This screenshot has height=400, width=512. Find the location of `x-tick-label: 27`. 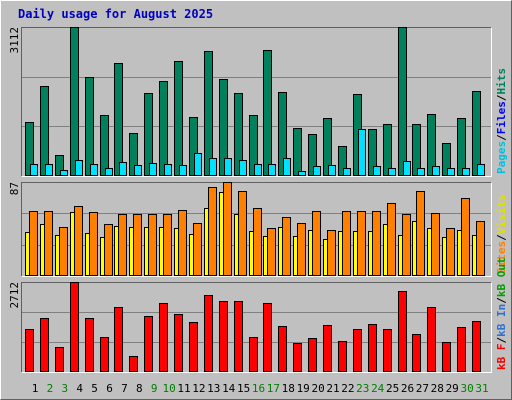

x-tick-label: 27 is located at coordinates (422, 388).